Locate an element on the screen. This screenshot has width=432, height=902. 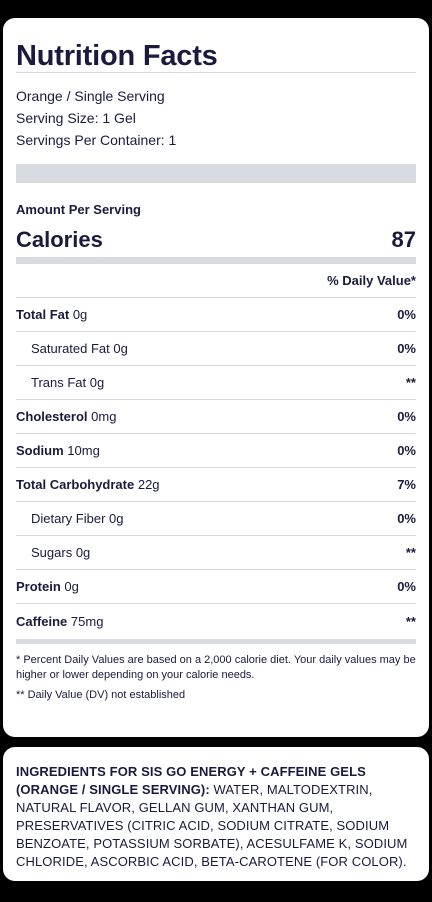
nutrient-amount: 22g is located at coordinates (148, 484).